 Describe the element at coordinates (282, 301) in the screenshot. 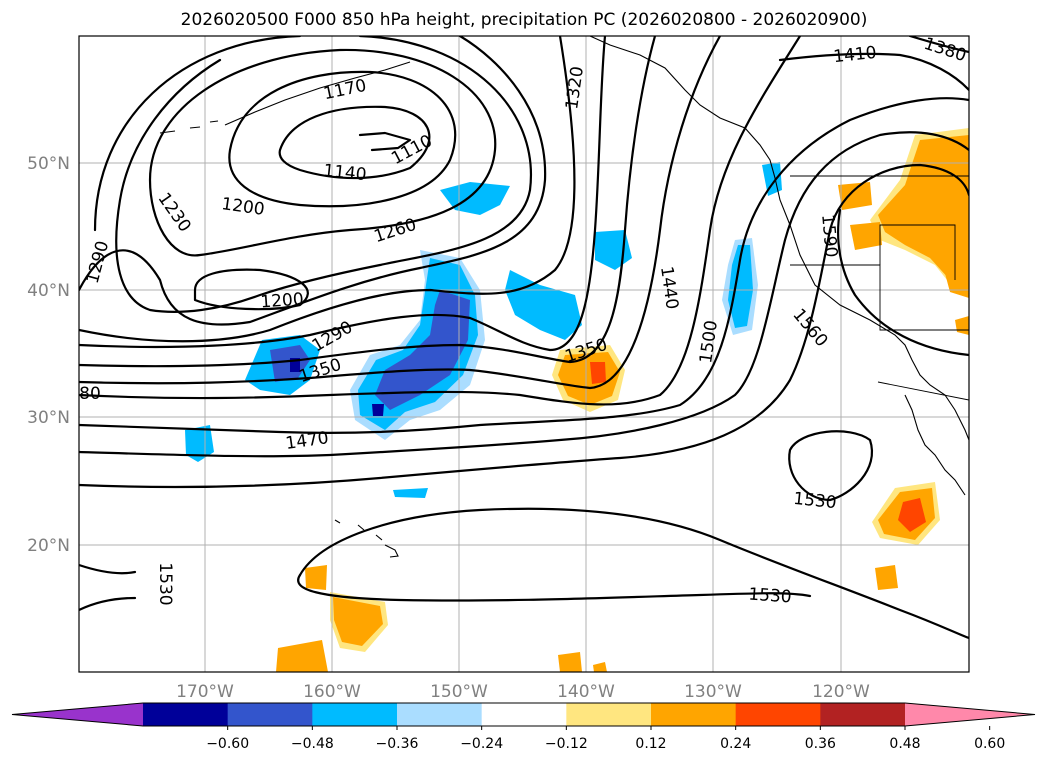

I see `contour-label: 1200` at that location.